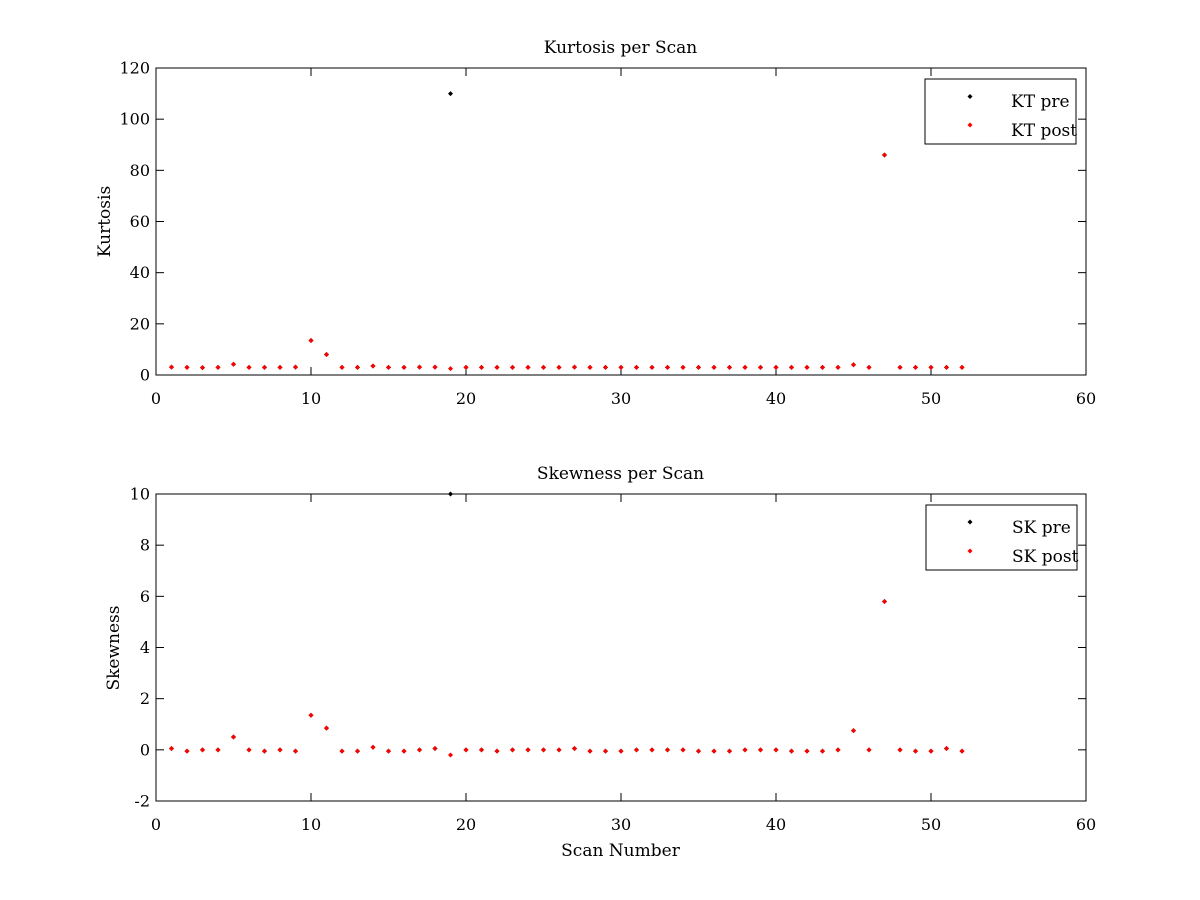 This screenshot has width=1200, height=900. Describe the element at coordinates (105, 221) in the screenshot. I see `kurtosis-y-axis-label: Kurtosis` at that location.